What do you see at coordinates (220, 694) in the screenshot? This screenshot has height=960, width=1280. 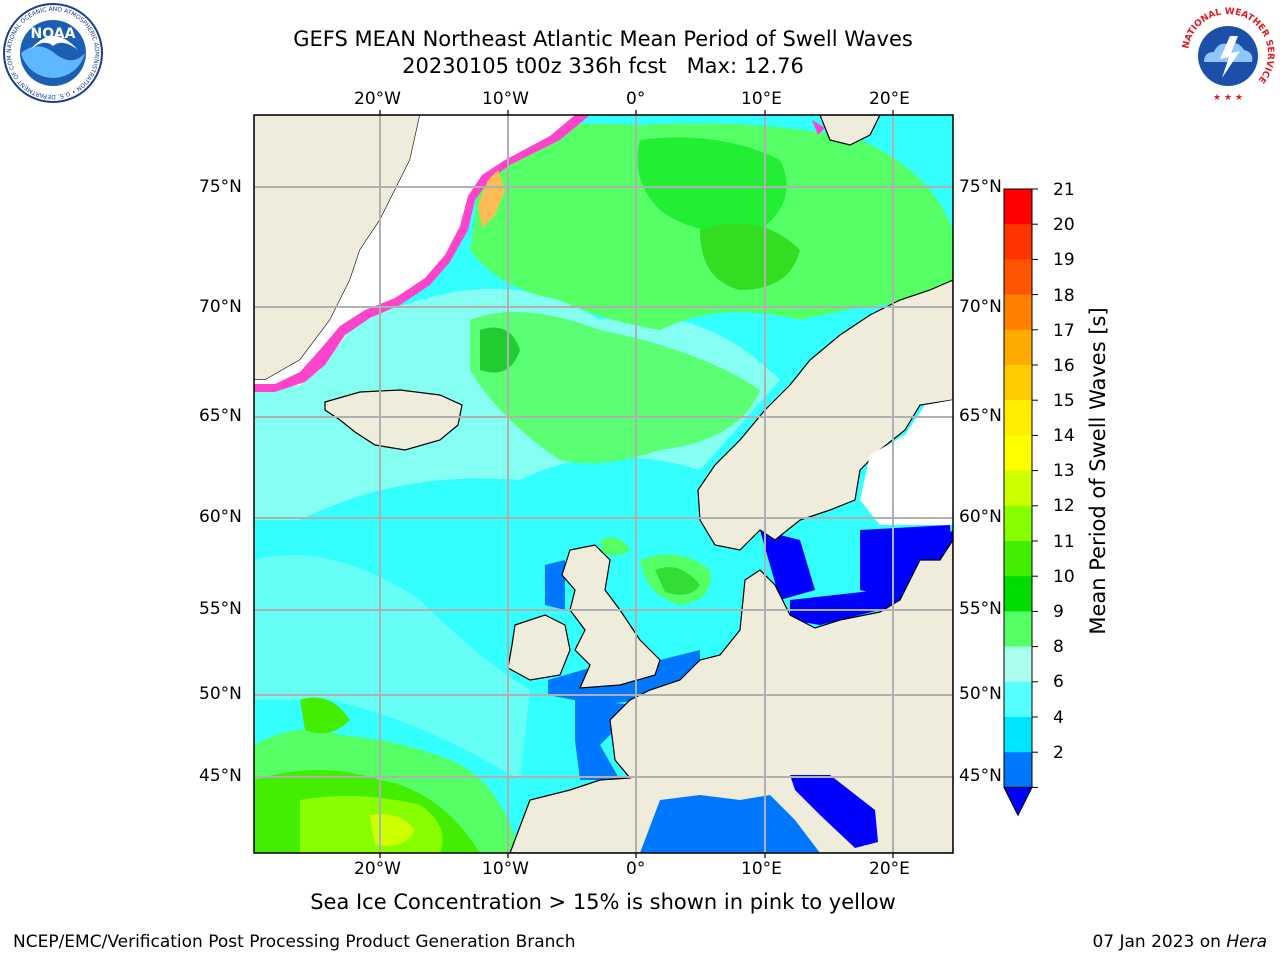 I see `lat-label-left: 50°N` at bounding box center [220, 694].